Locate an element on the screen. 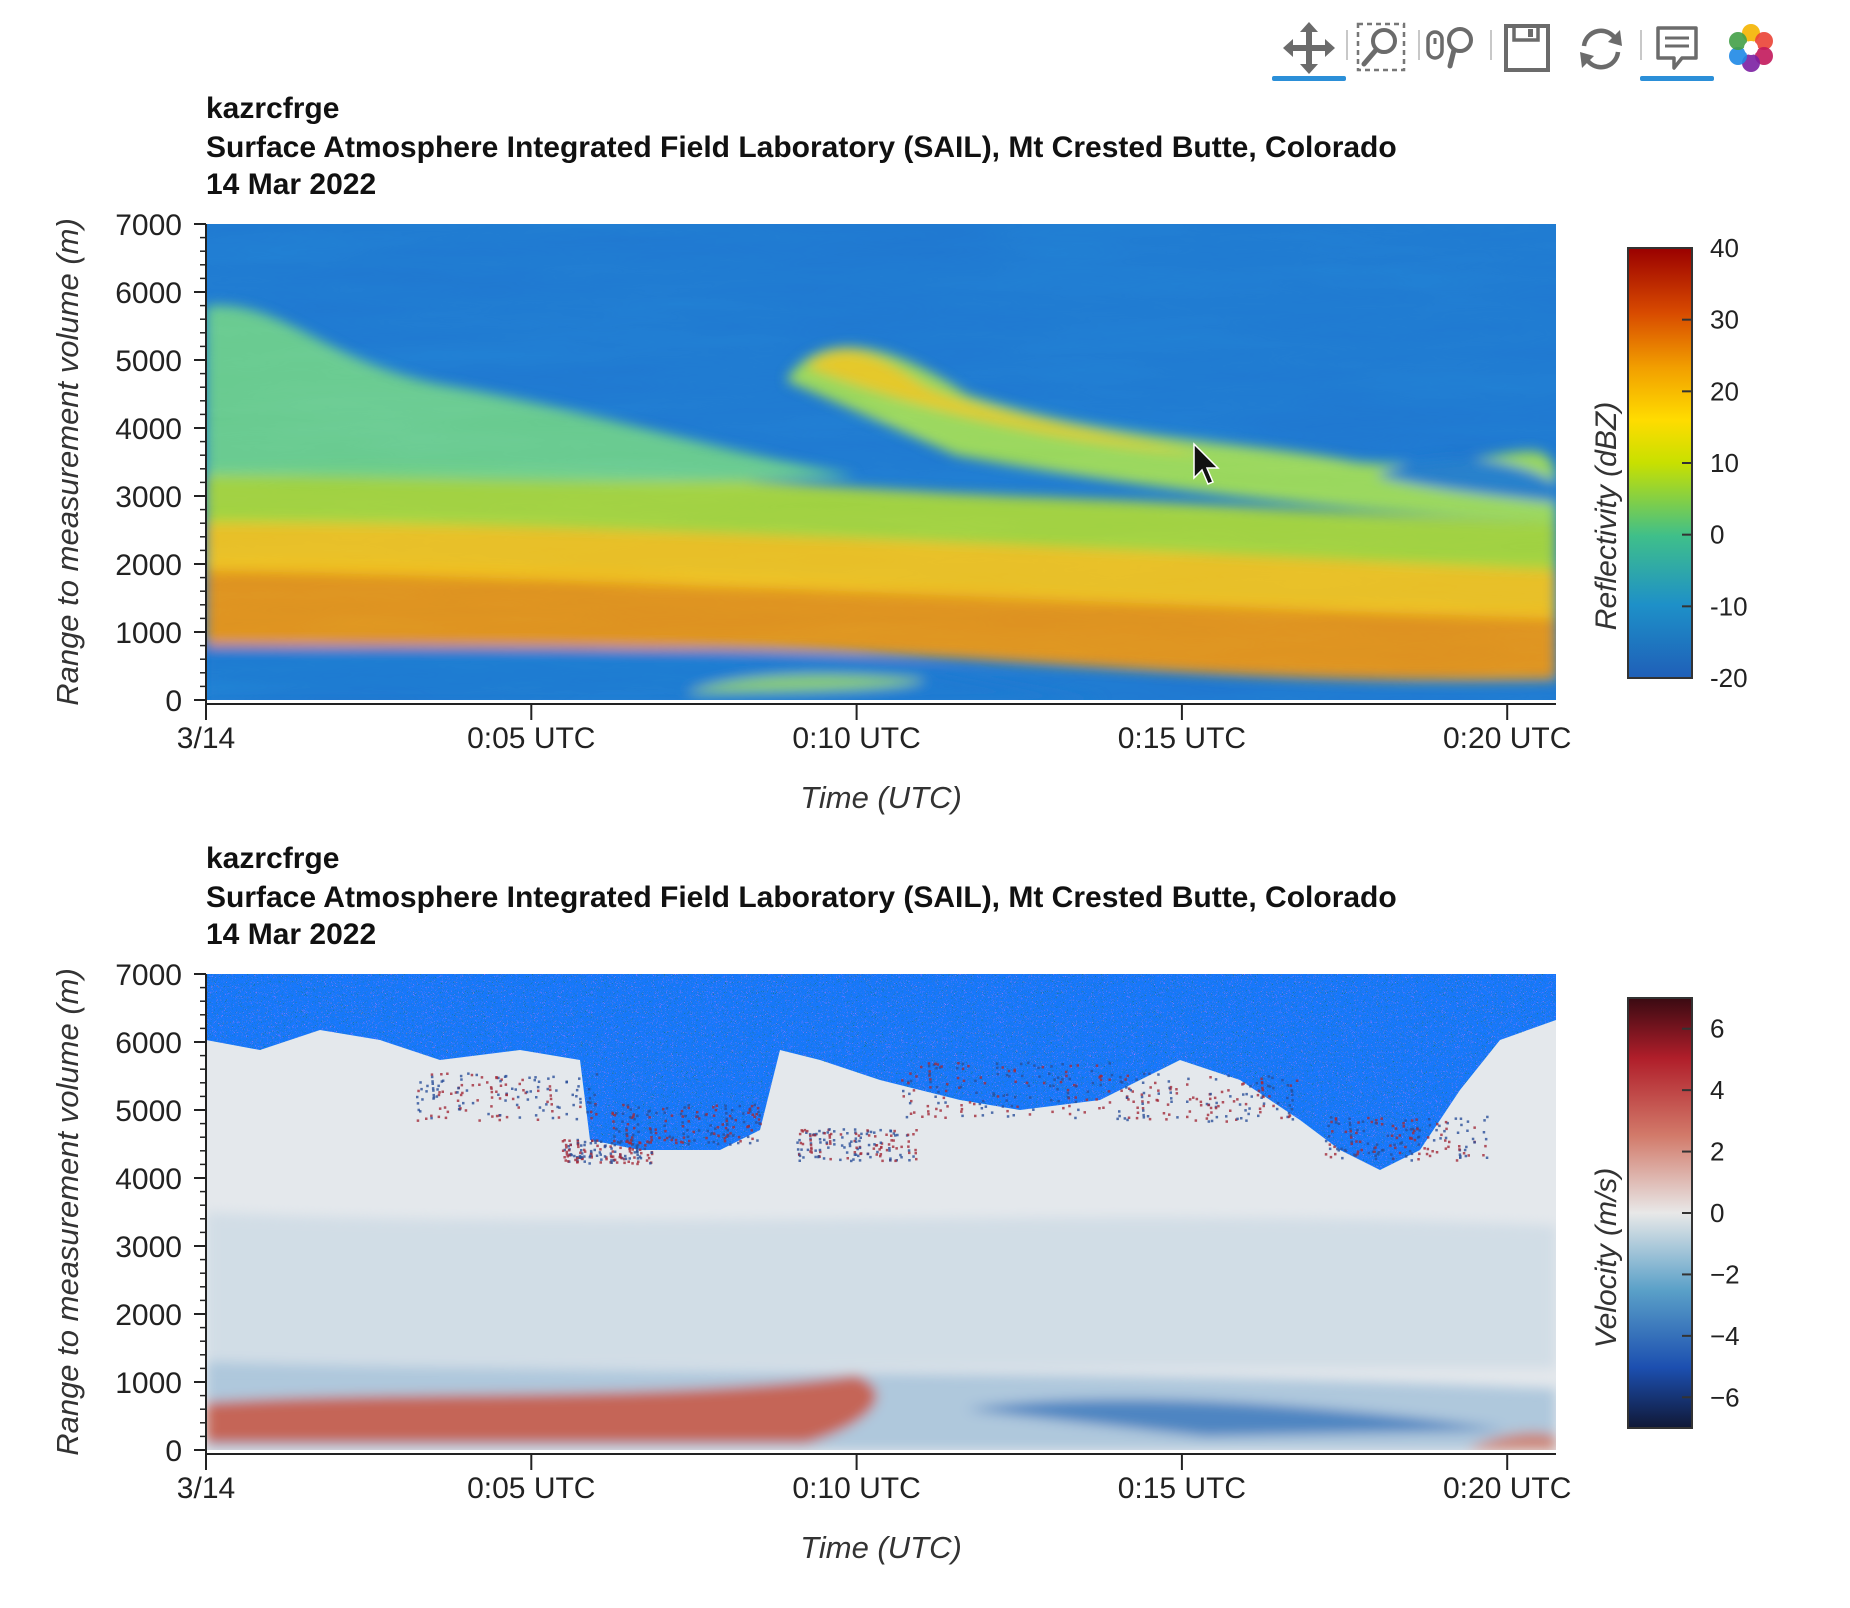 This screenshot has height=1608, width=1850. colorbar-tick-label: −2 is located at coordinates (1725, 1274).